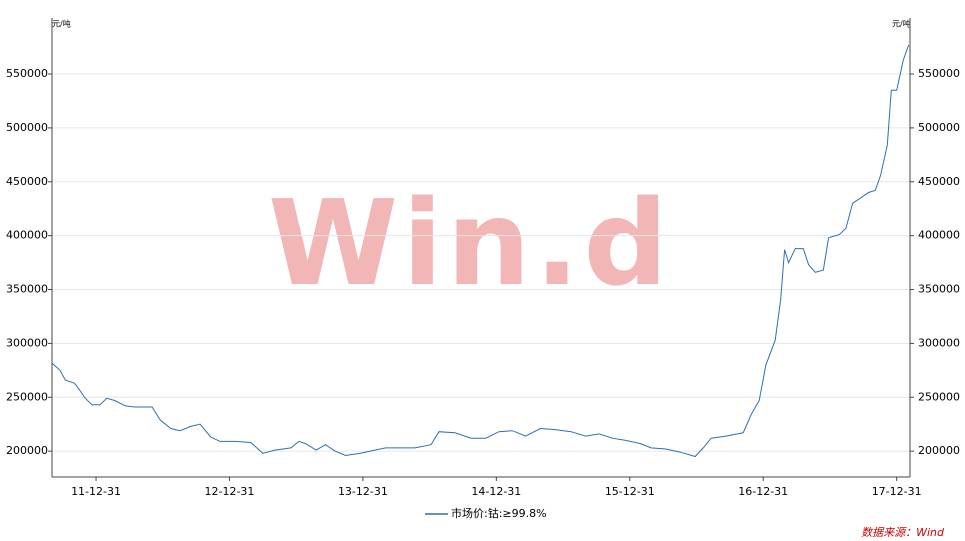 The width and height of the screenshot is (965, 541). What do you see at coordinates (939, 181) in the screenshot?
I see `y2-tick-label: 450000` at bounding box center [939, 181].